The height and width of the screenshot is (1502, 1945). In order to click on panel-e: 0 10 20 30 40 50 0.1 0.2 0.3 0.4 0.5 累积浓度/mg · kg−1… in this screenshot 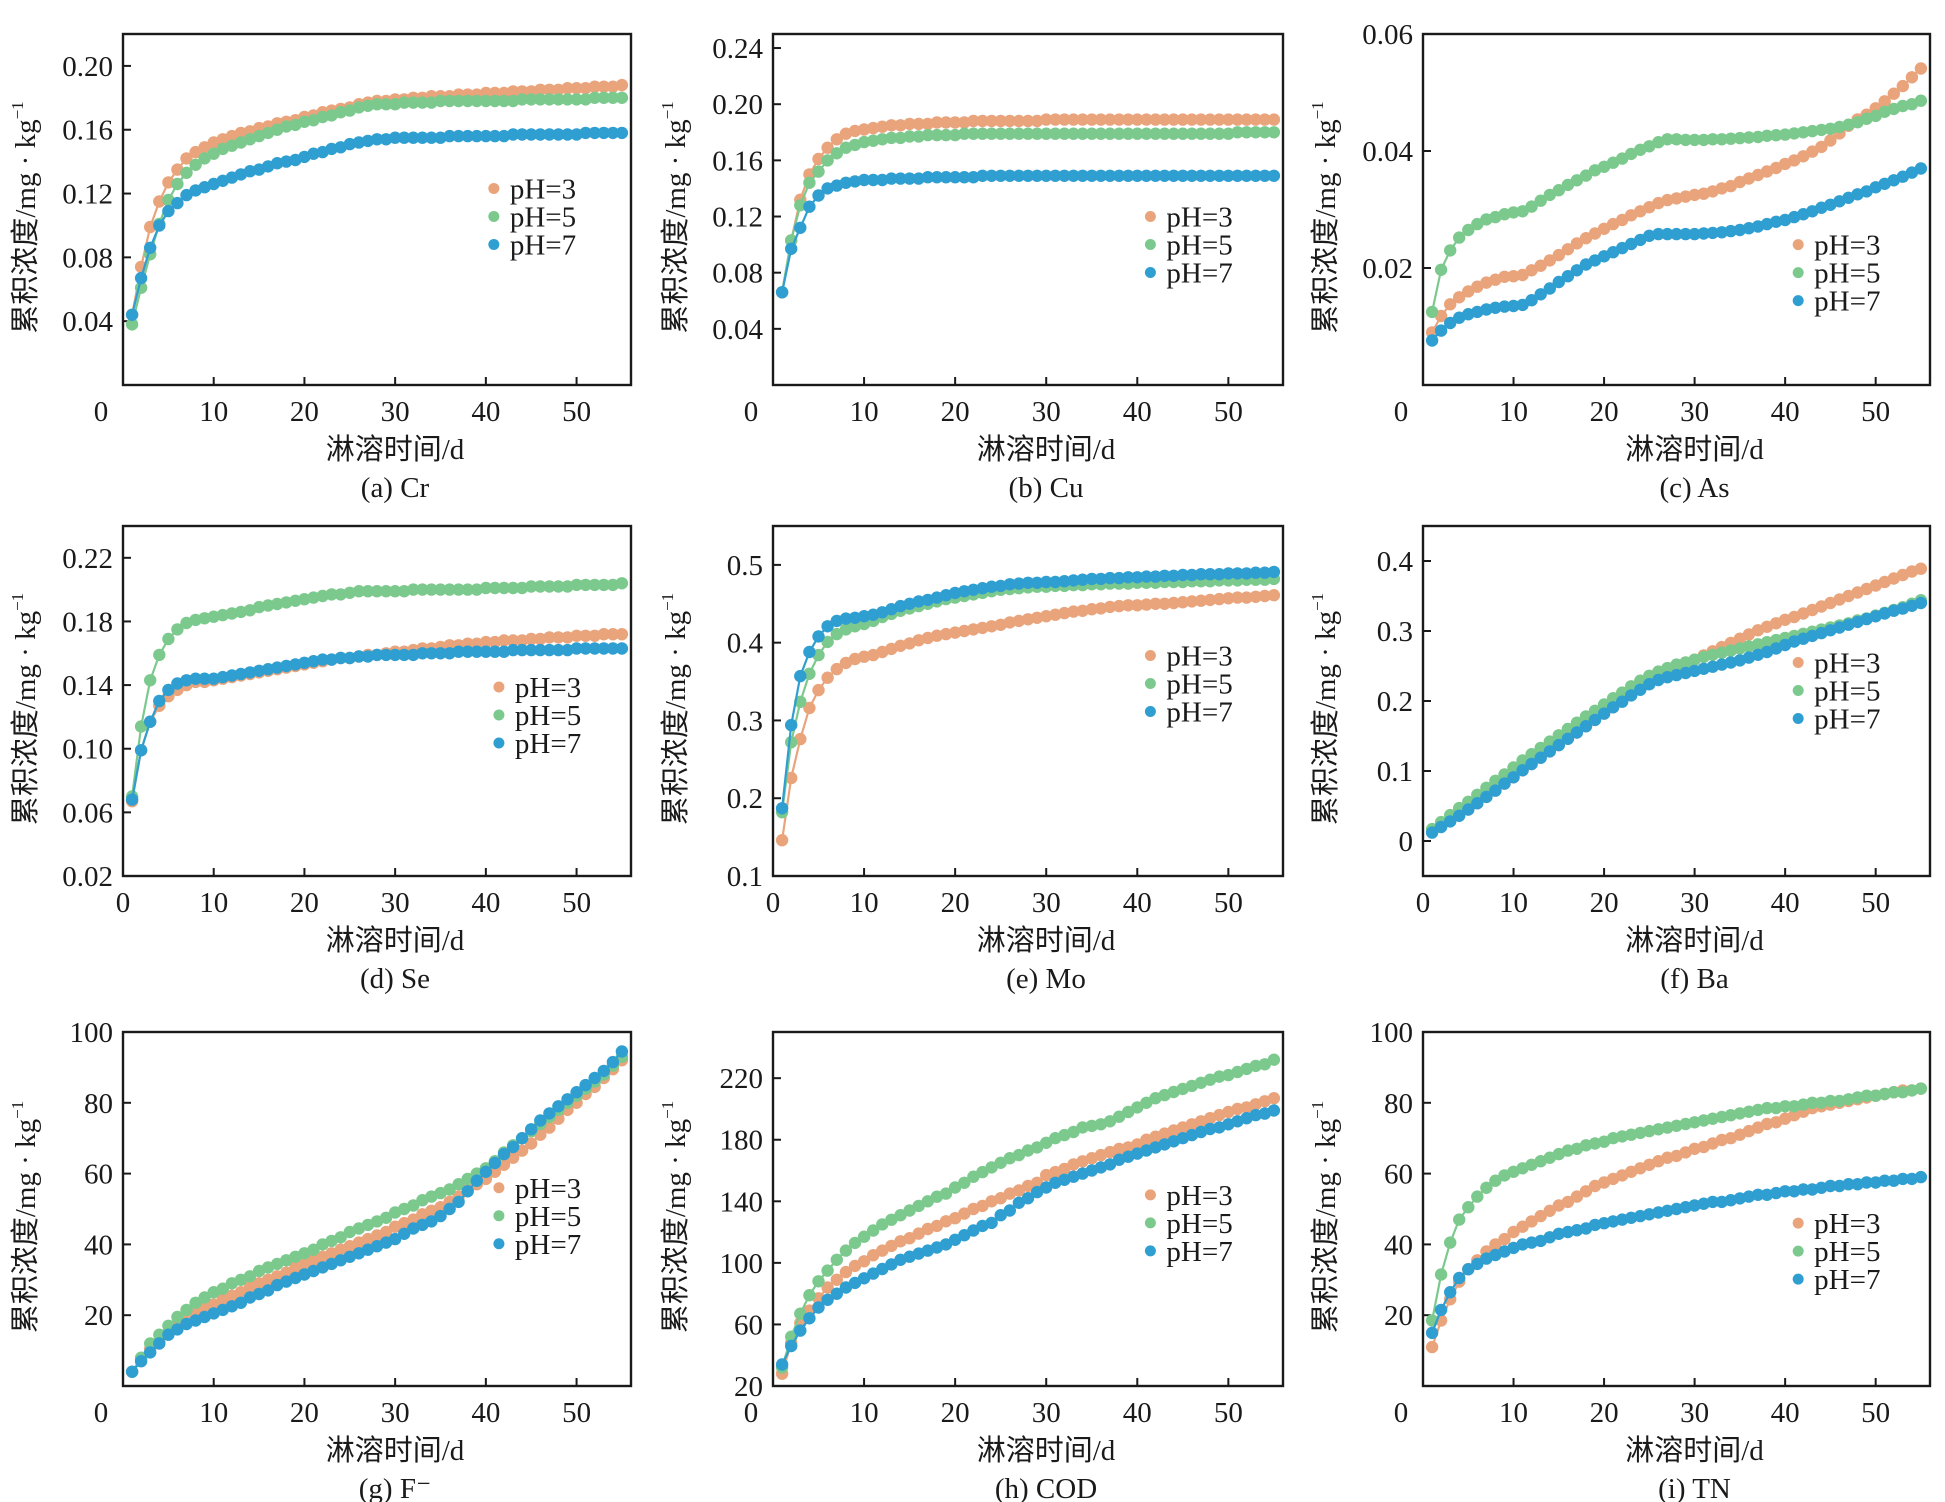, I will do `click(971, 759)`.